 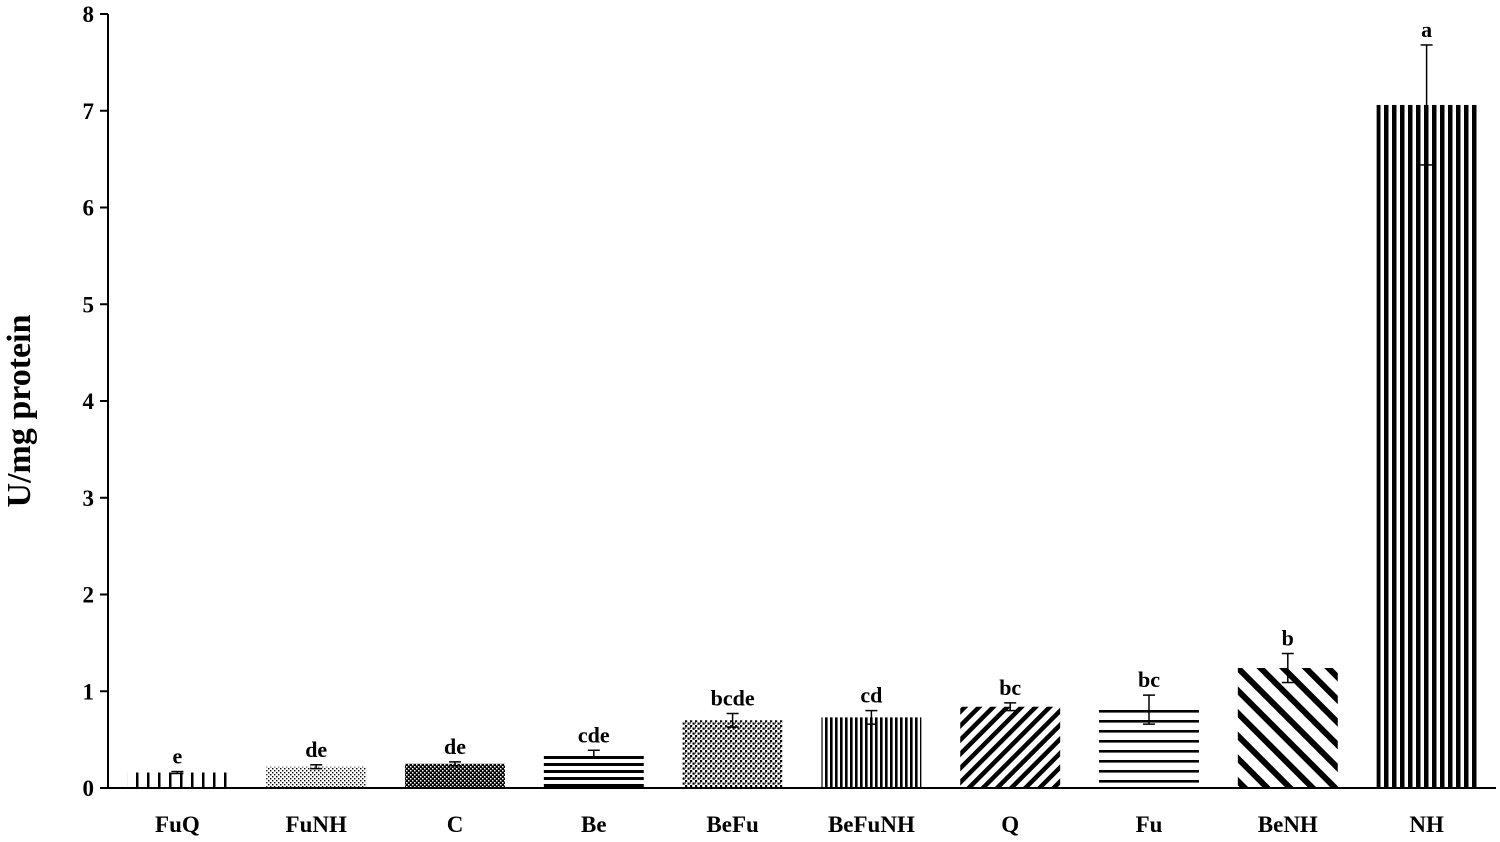 What do you see at coordinates (89, 14) in the screenshot?
I see `y-tick-label: 8` at bounding box center [89, 14].